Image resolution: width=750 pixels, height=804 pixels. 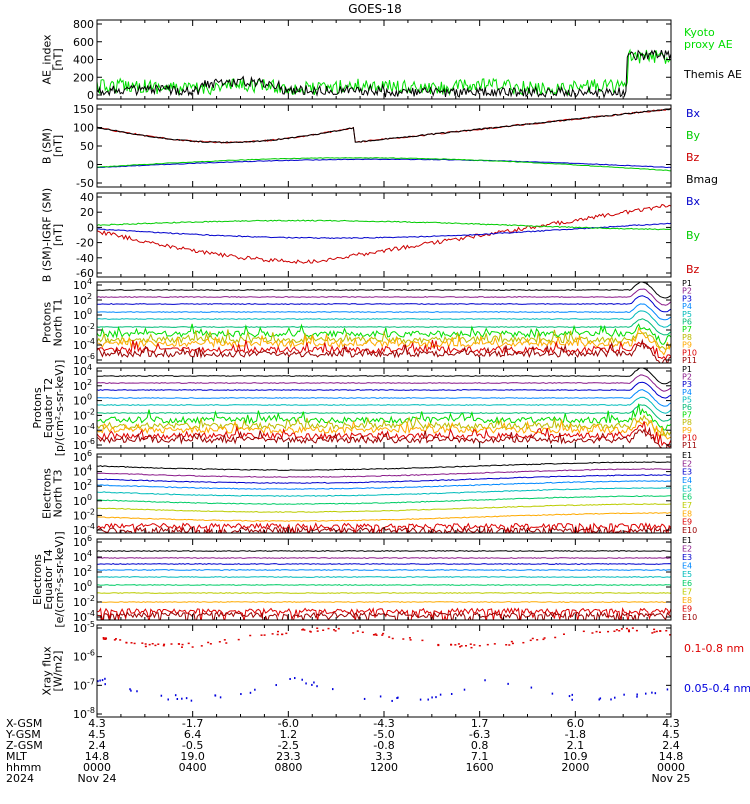 I want to click on y-tick-exponent: -4, so click(x=91, y=341).